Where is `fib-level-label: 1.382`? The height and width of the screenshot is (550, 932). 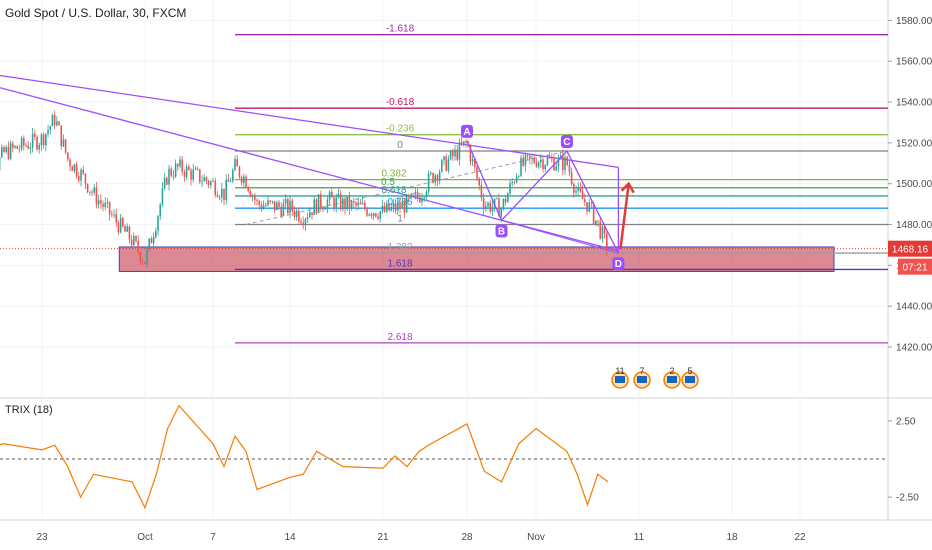
fib-level-label: 1.382 is located at coordinates (399, 247).